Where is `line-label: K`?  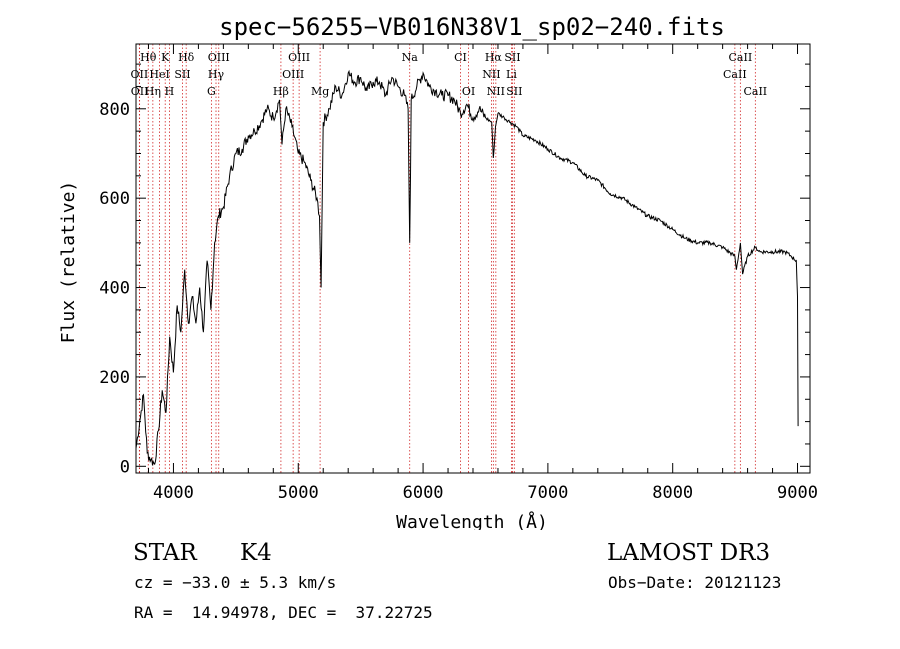
line-label: K is located at coordinates (165, 57).